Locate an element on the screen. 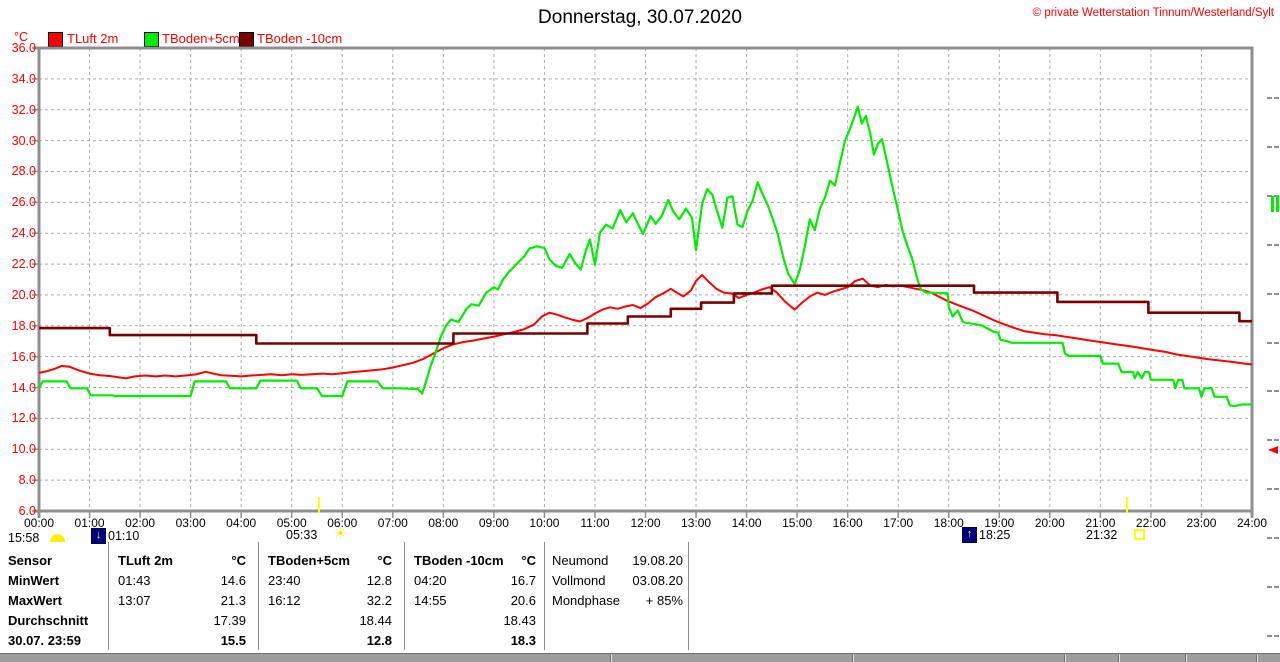 This screenshot has width=1280, height=662. y-axis-label: 16.0 is located at coordinates (23, 356).